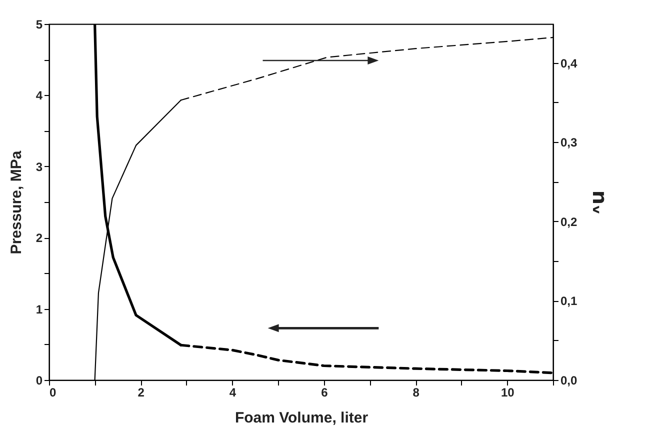 This screenshot has width=650, height=433. What do you see at coordinates (39, 95) in the screenshot?
I see `y-tick-label: 4` at bounding box center [39, 95].